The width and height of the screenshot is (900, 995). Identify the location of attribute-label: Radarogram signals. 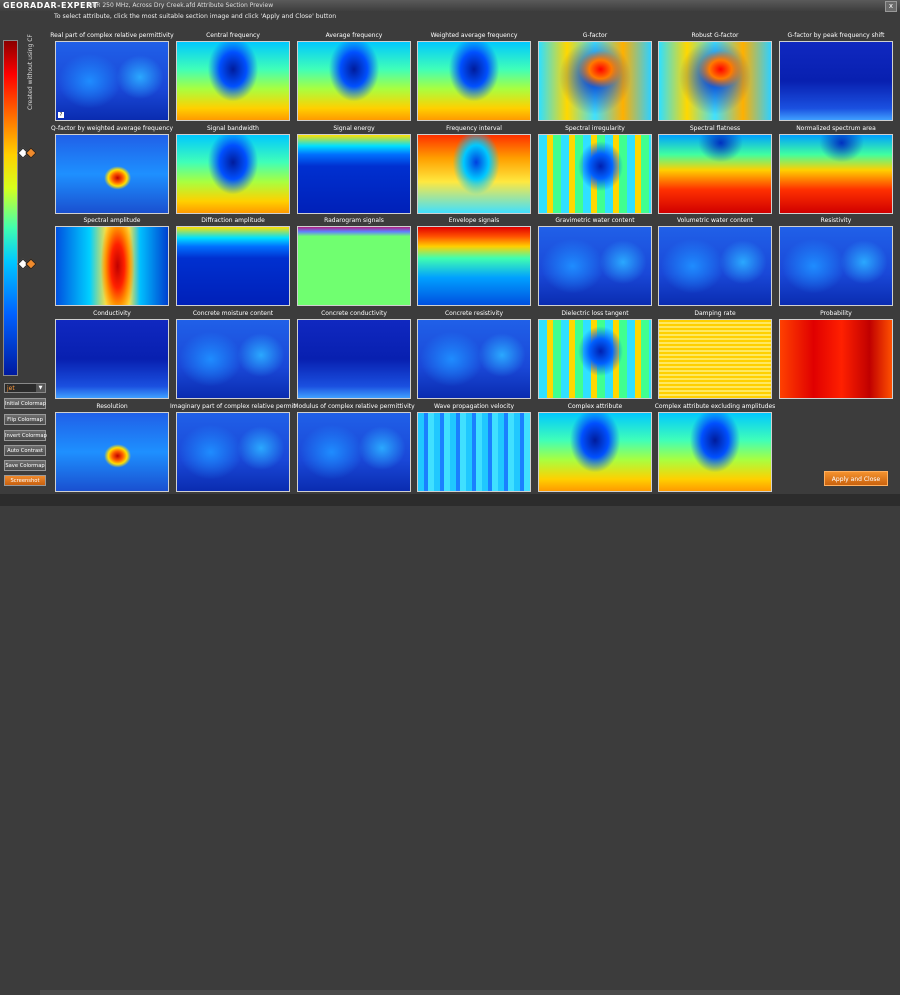
(354, 220).